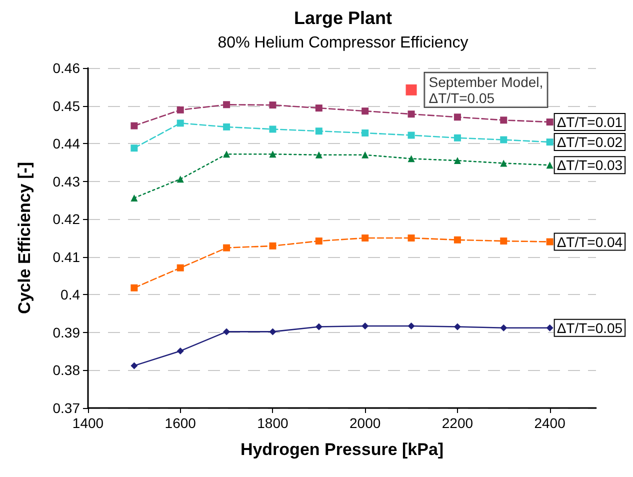  What do you see at coordinates (70, 294) in the screenshot?
I see `y-tick-label: 0.4` at bounding box center [70, 294].